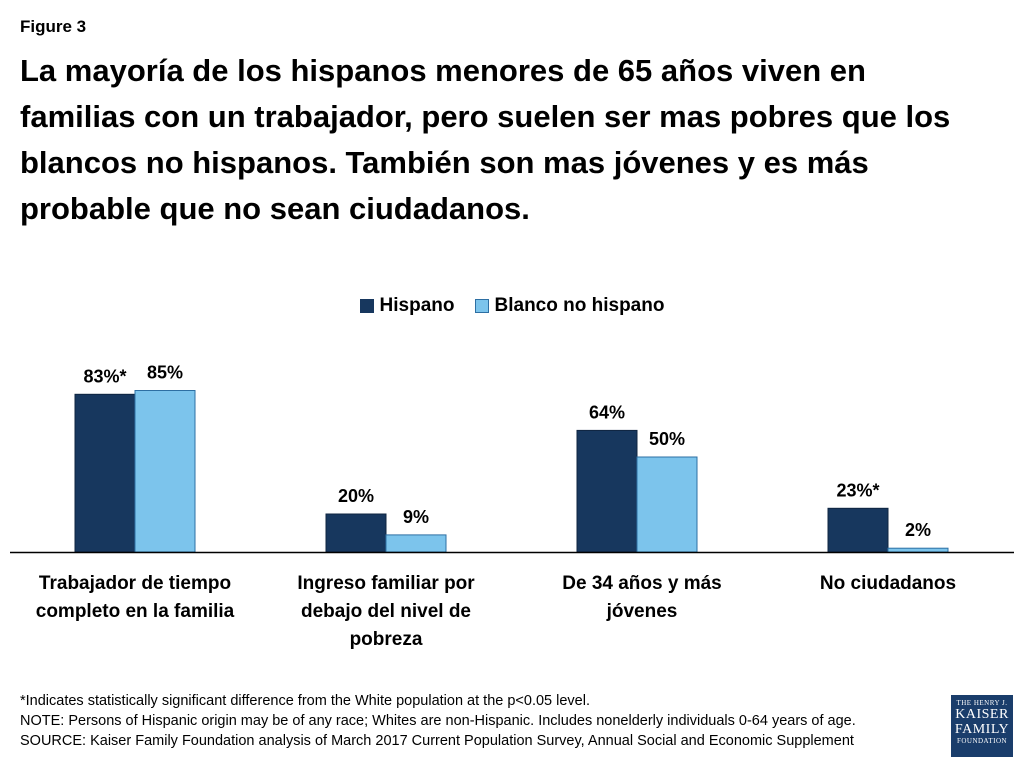 The width and height of the screenshot is (1024, 768). Describe the element at coordinates (481, 306) in the screenshot. I see `legend-swatch-blanco` at that location.